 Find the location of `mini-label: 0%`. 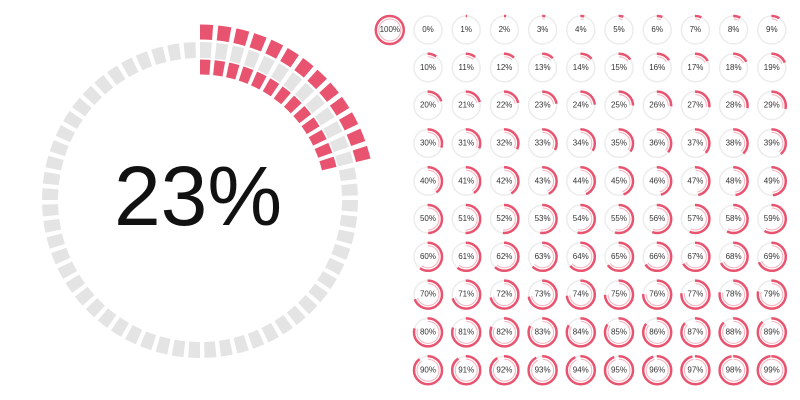

mini-label: 0% is located at coordinates (428, 29).